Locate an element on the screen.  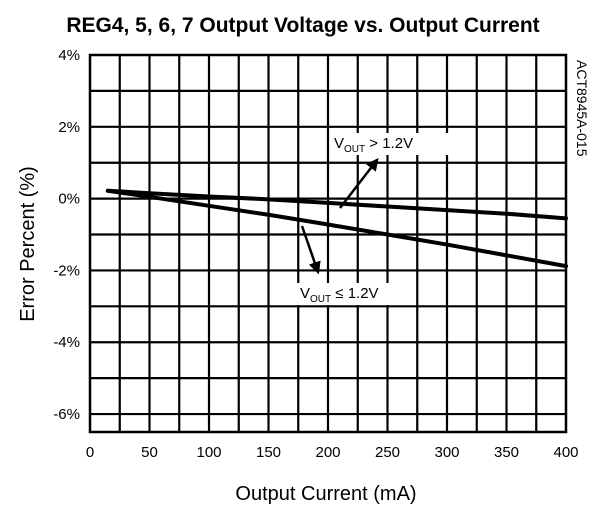
y-tick-label: 4% is located at coordinates (69, 55).